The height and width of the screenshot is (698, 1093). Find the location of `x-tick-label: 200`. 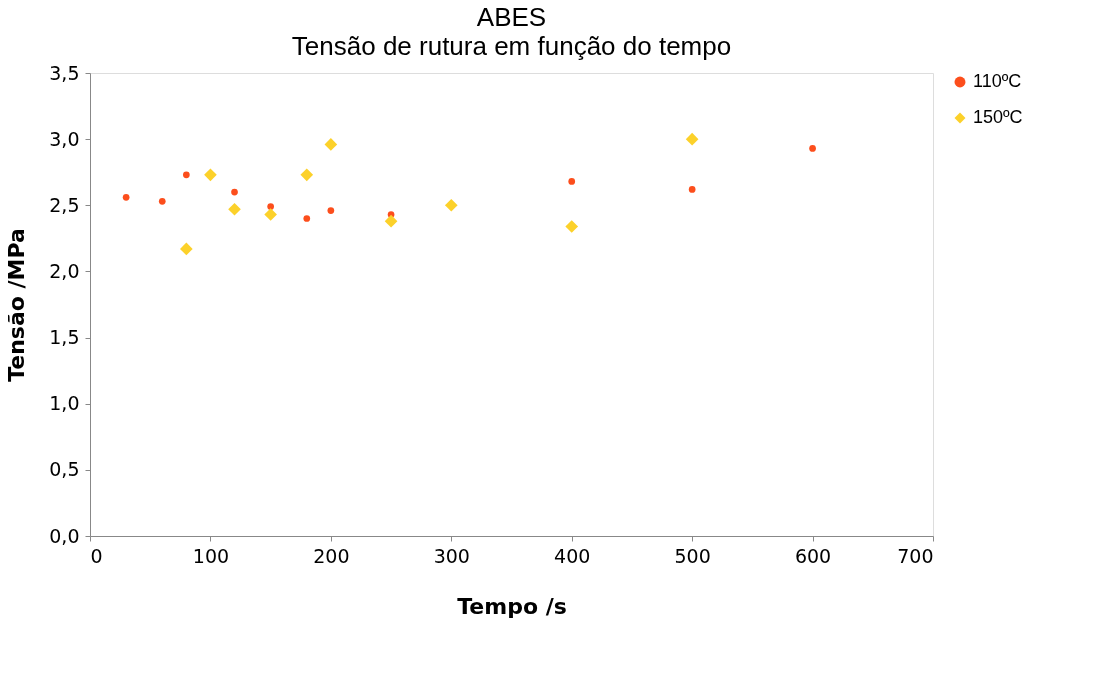

x-tick-label: 200 is located at coordinates (331, 555).